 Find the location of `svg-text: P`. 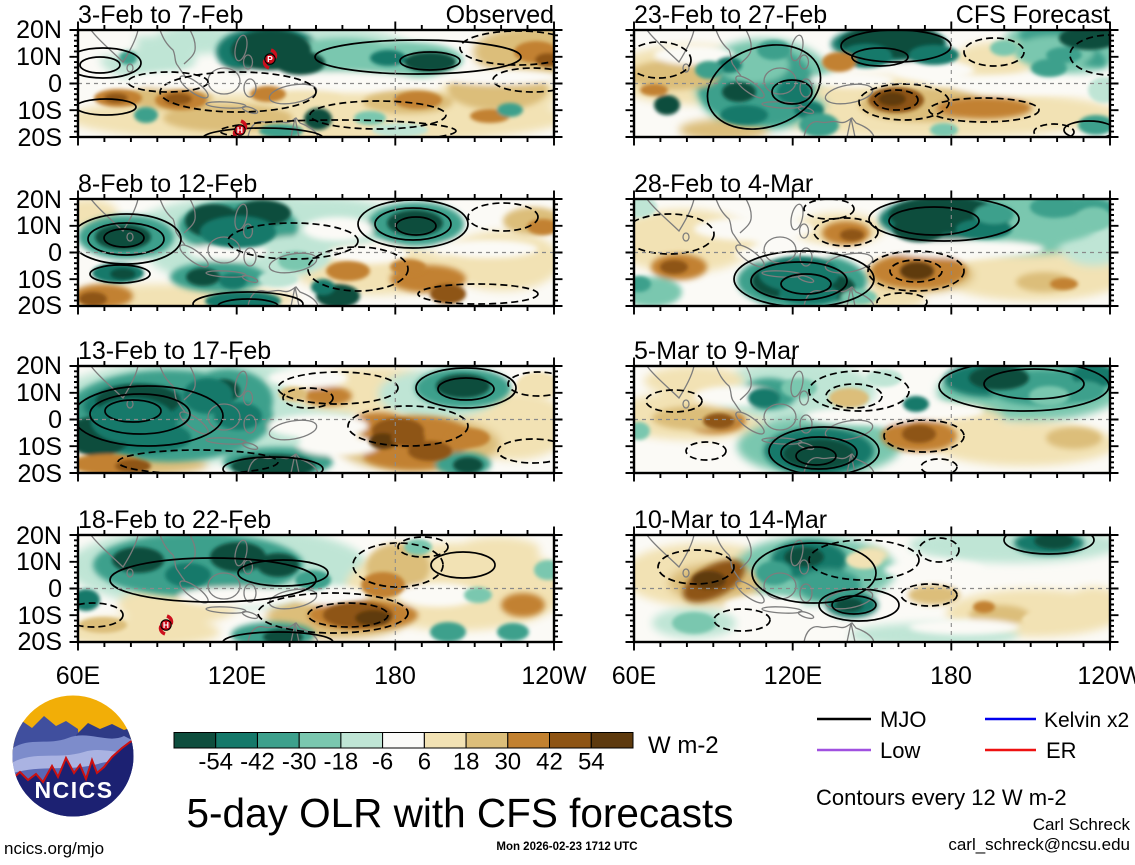

svg-text: P is located at coordinates (270, 59).